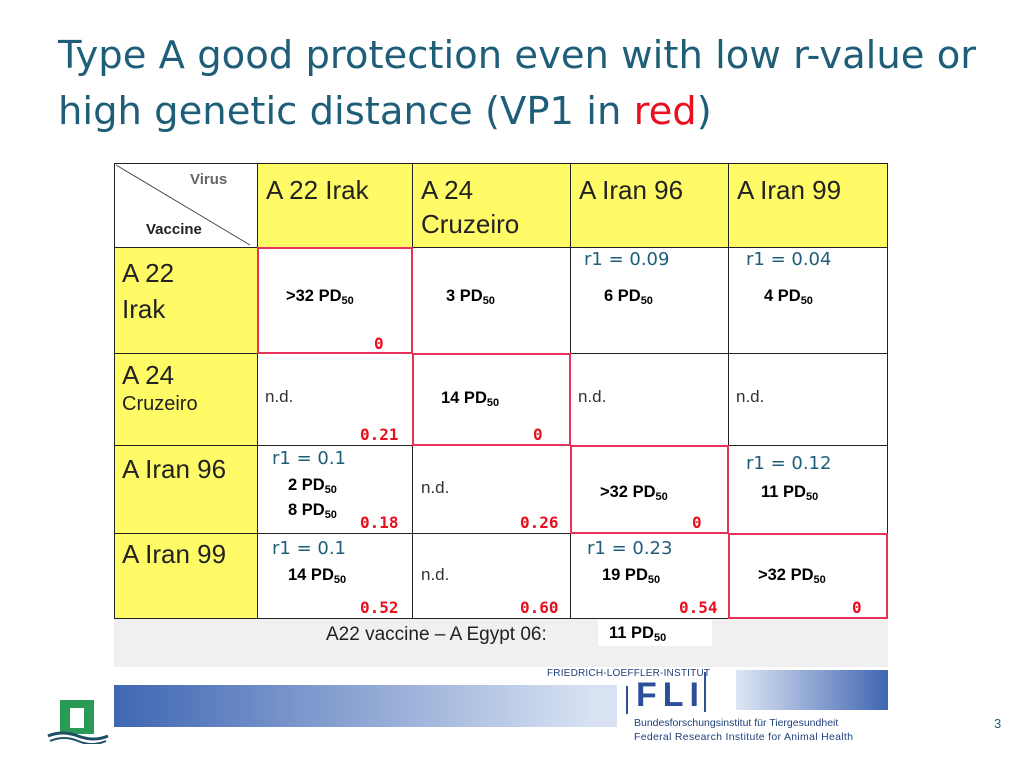 The image size is (1024, 768). What do you see at coordinates (670, 695) in the screenshot?
I see `fli-logo: FLI` at bounding box center [670, 695].